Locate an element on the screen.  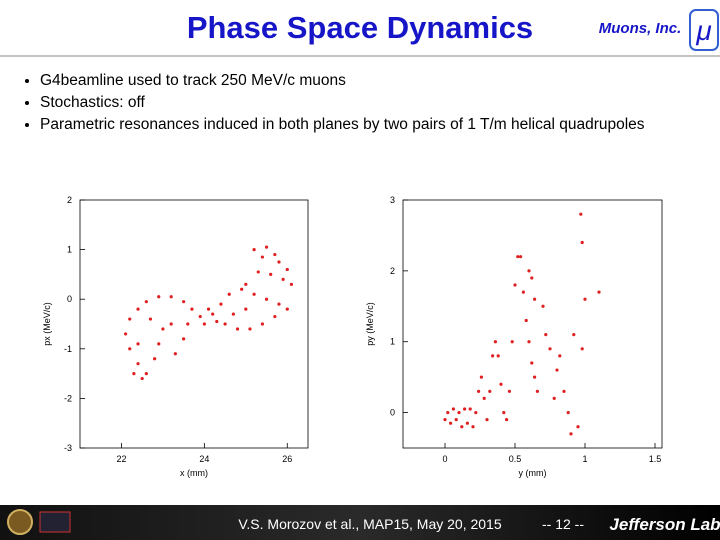
x-tick-label: 26 is located at coordinates (287, 459).